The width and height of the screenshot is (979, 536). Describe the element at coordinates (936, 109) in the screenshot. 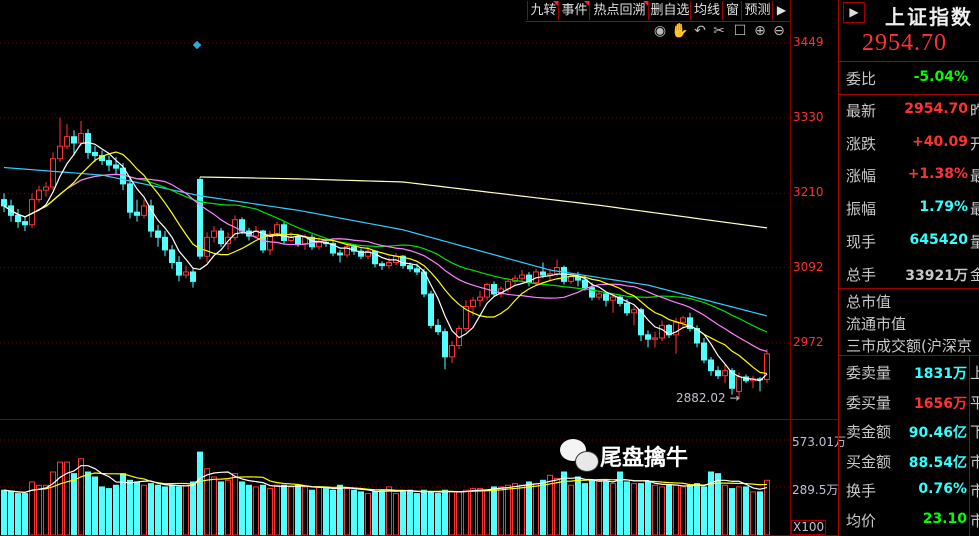

I see `quote-value: 2954.70` at that location.